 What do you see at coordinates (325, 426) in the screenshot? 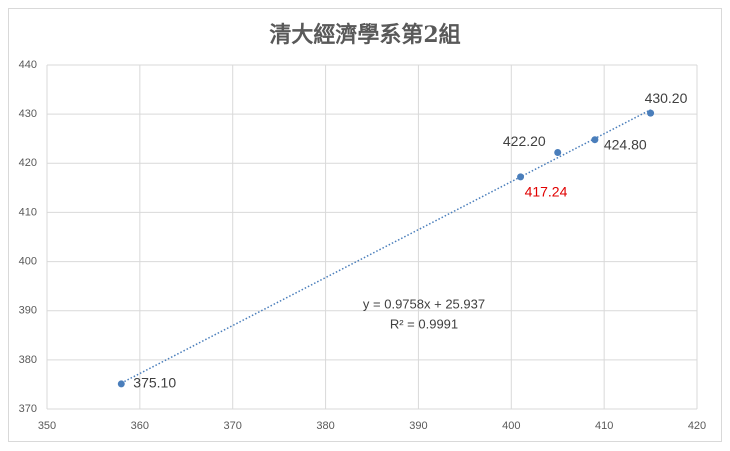
I see `x-tick-label: 380` at bounding box center [325, 426].